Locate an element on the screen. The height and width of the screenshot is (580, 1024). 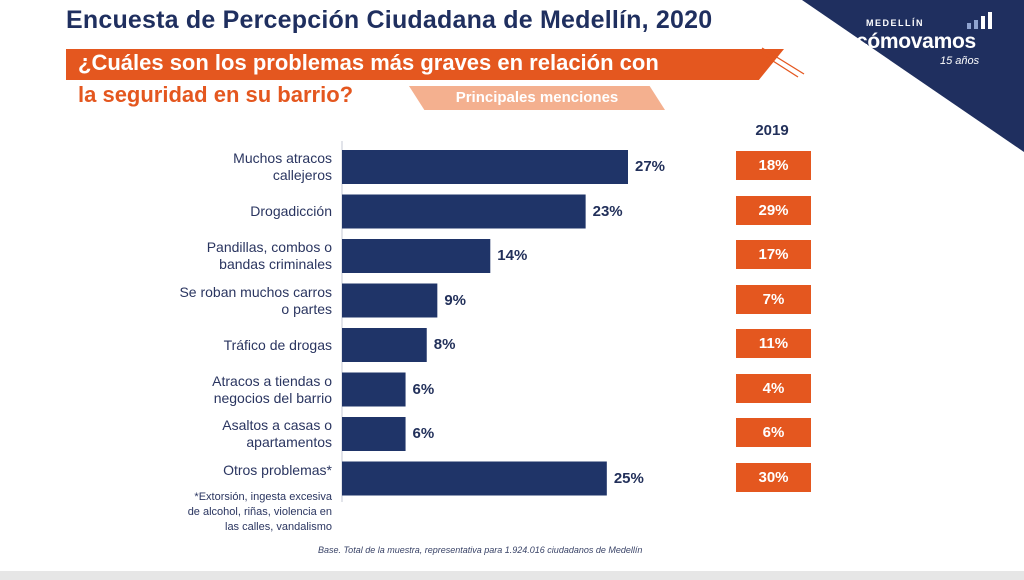
bar-value-label: 27% is located at coordinates (650, 166).